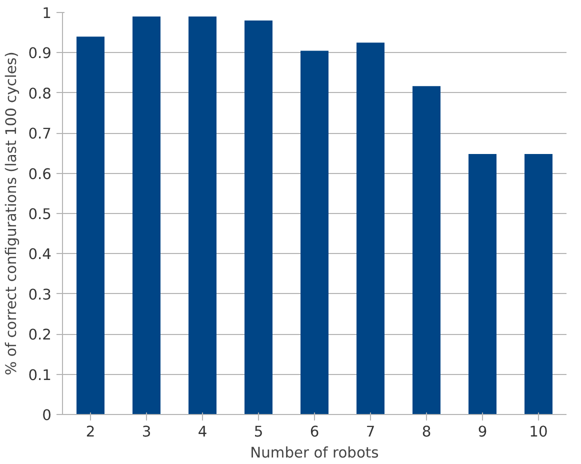  Describe the element at coordinates (47, 13) in the screenshot. I see `y-tick-label: 1` at that location.